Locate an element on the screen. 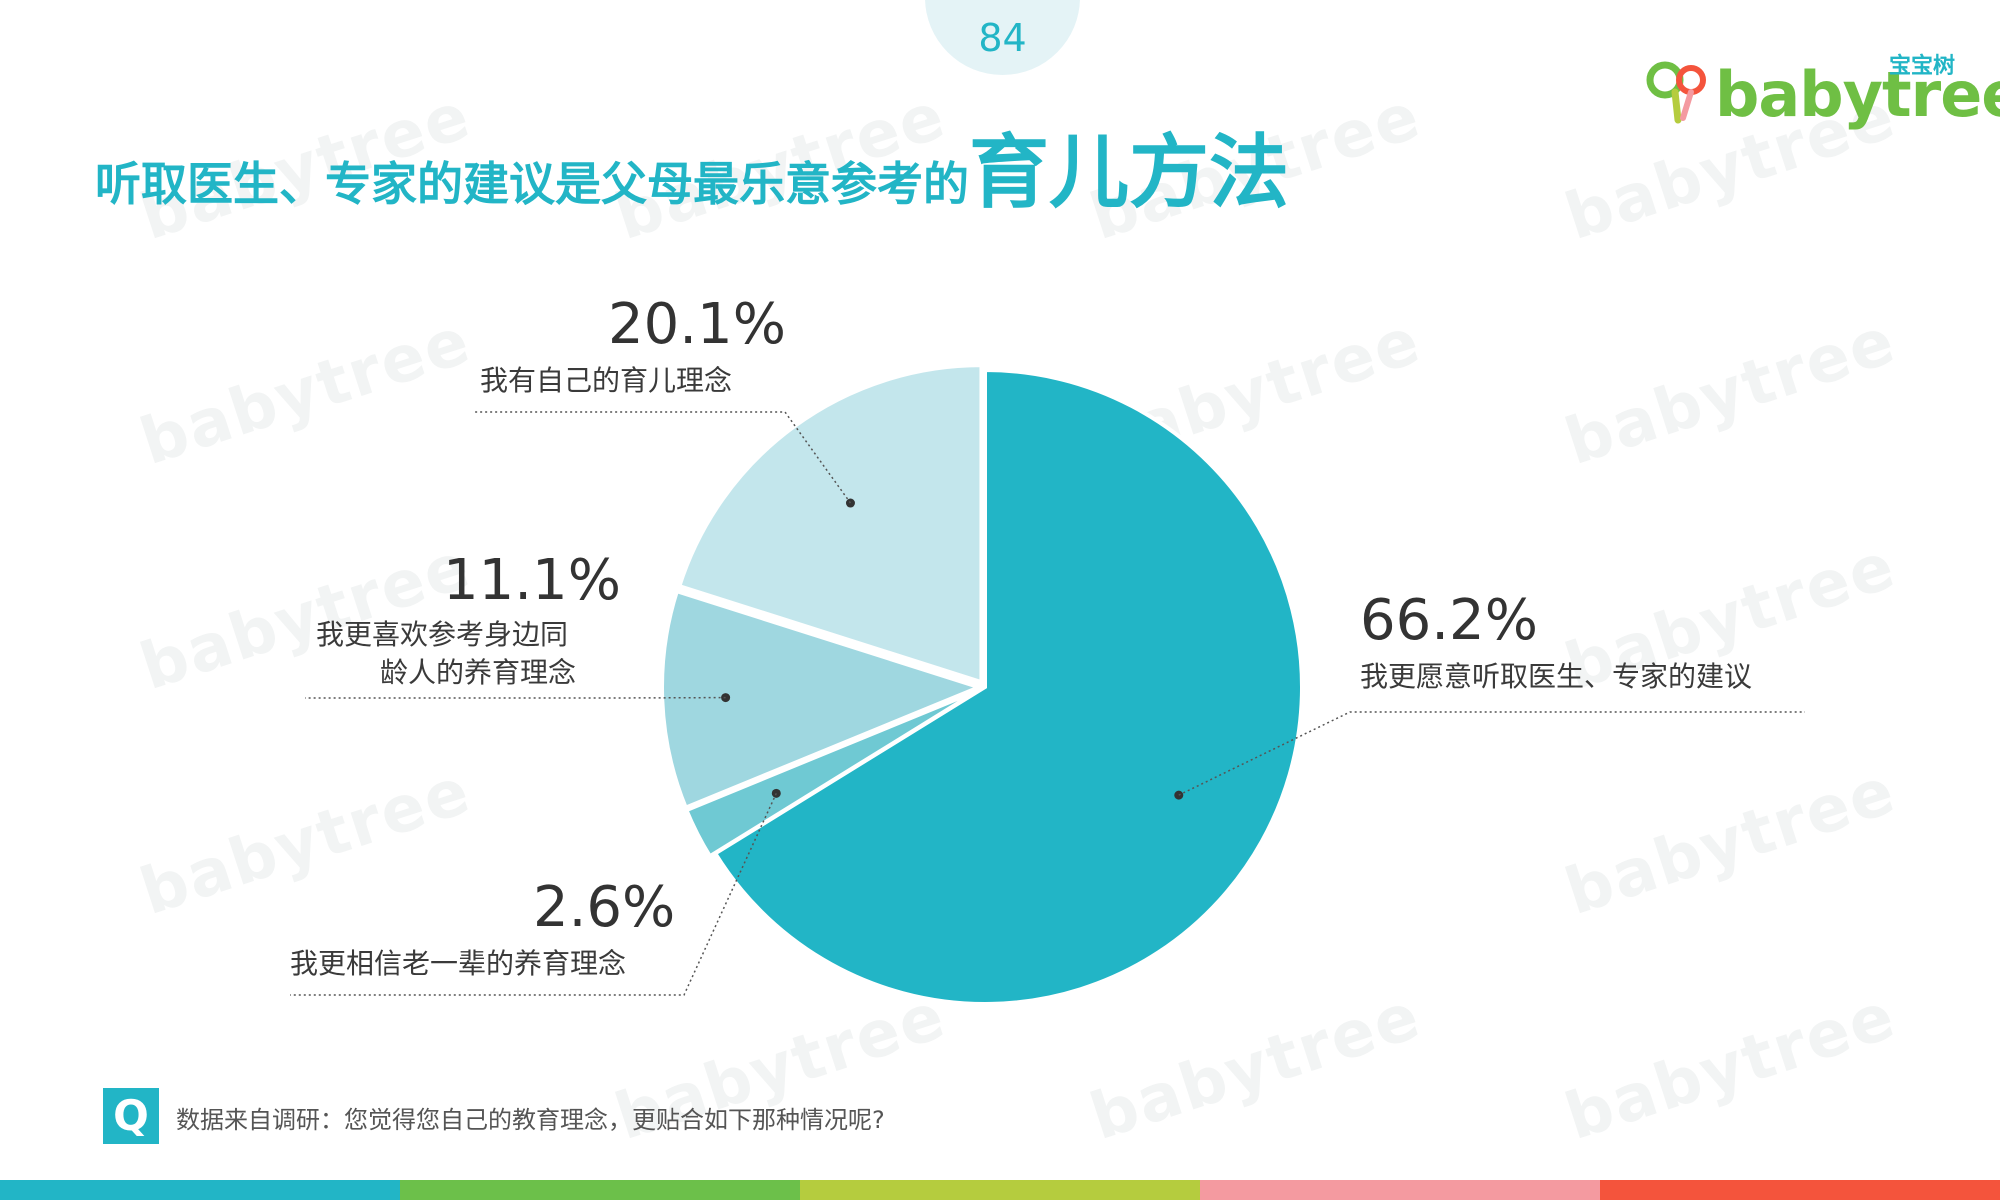  source-note: 数据来自调研：您觉得您自己的教育理念，更贴合如下那种情况呢? is located at coordinates (530, 1120).